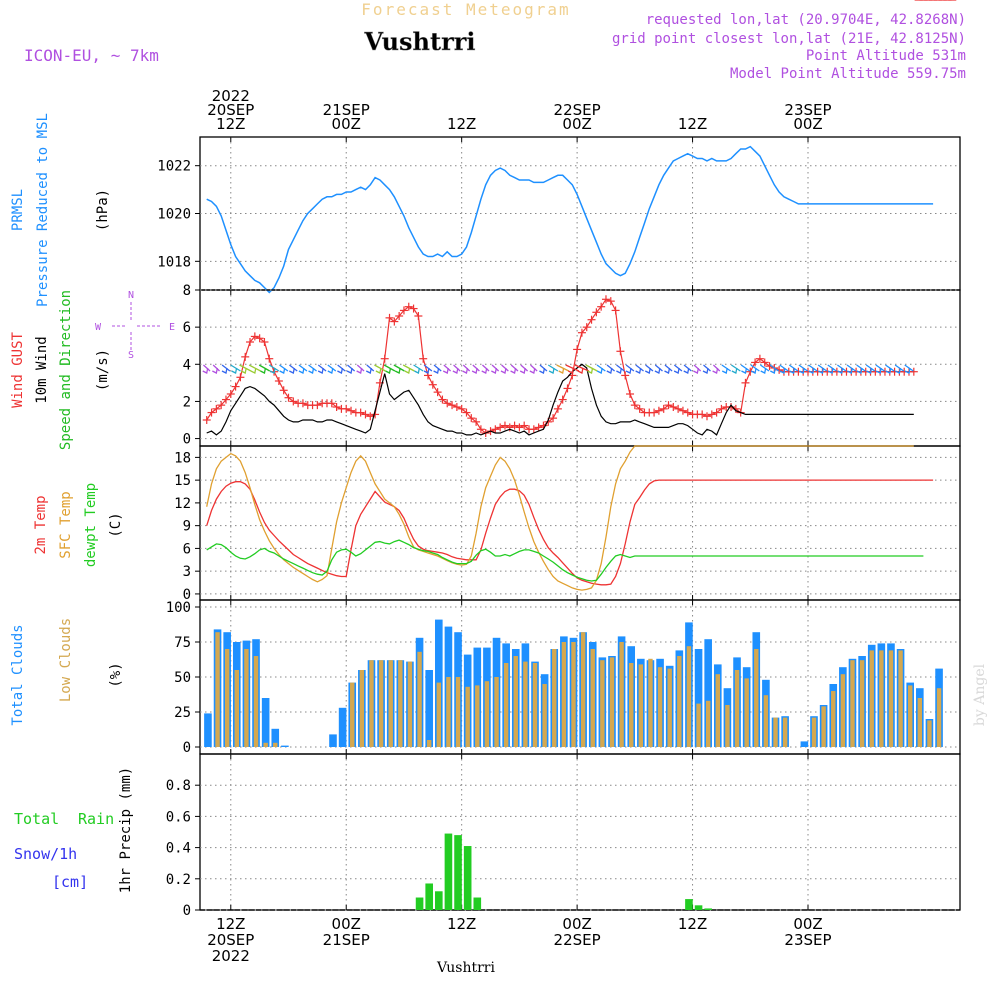  Describe the element at coordinates (187, 328) in the screenshot. I see `wind-ytick-label: 6` at that location.